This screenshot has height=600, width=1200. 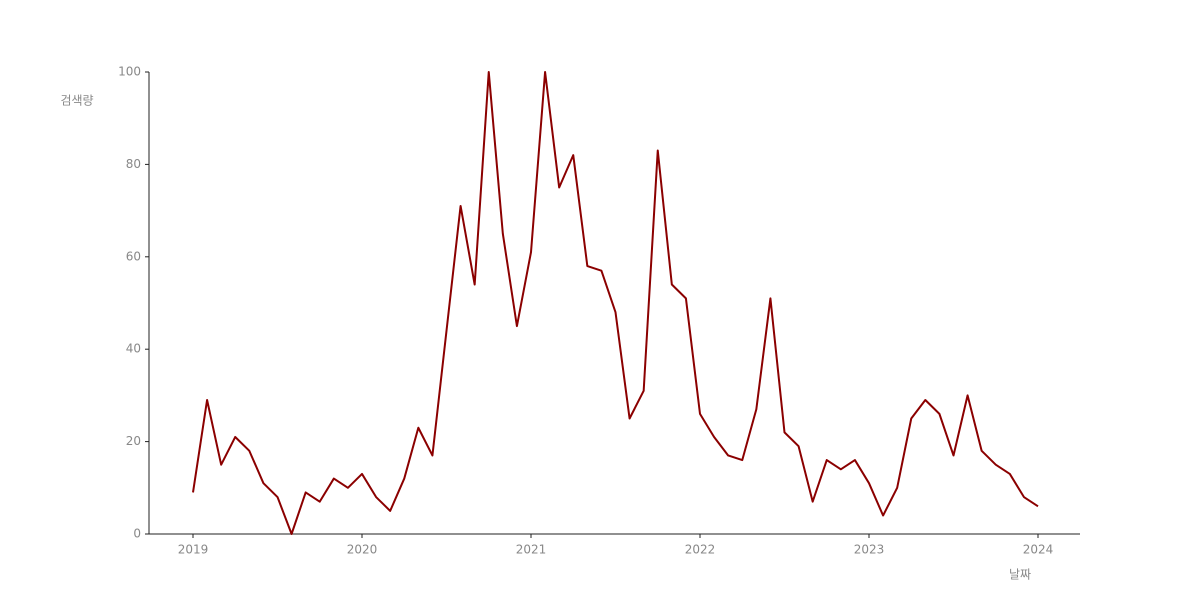 What do you see at coordinates (133, 349) in the screenshot?
I see `y-tick-label: 40` at bounding box center [133, 349].